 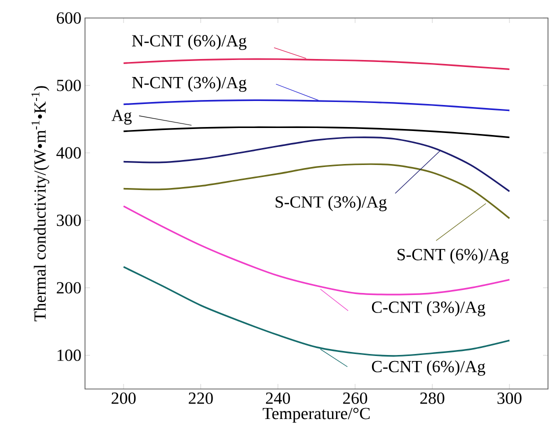 What do you see at coordinates (355, 398) in the screenshot?
I see `x-tick-label: 260` at bounding box center [355, 398].